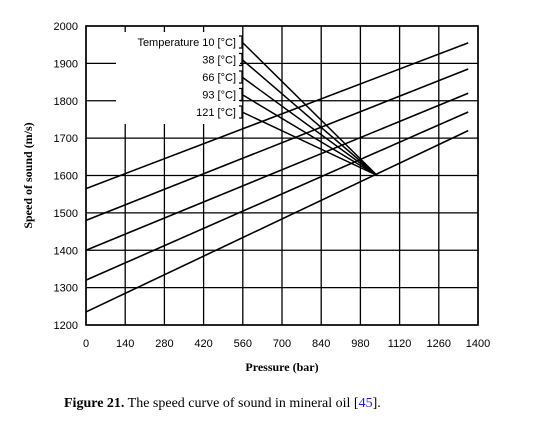 Image resolution: width=538 pixels, height=438 pixels. What do you see at coordinates (28, 175) in the screenshot?
I see `y-axis-title: Speed of sound (m/s)` at bounding box center [28, 175].